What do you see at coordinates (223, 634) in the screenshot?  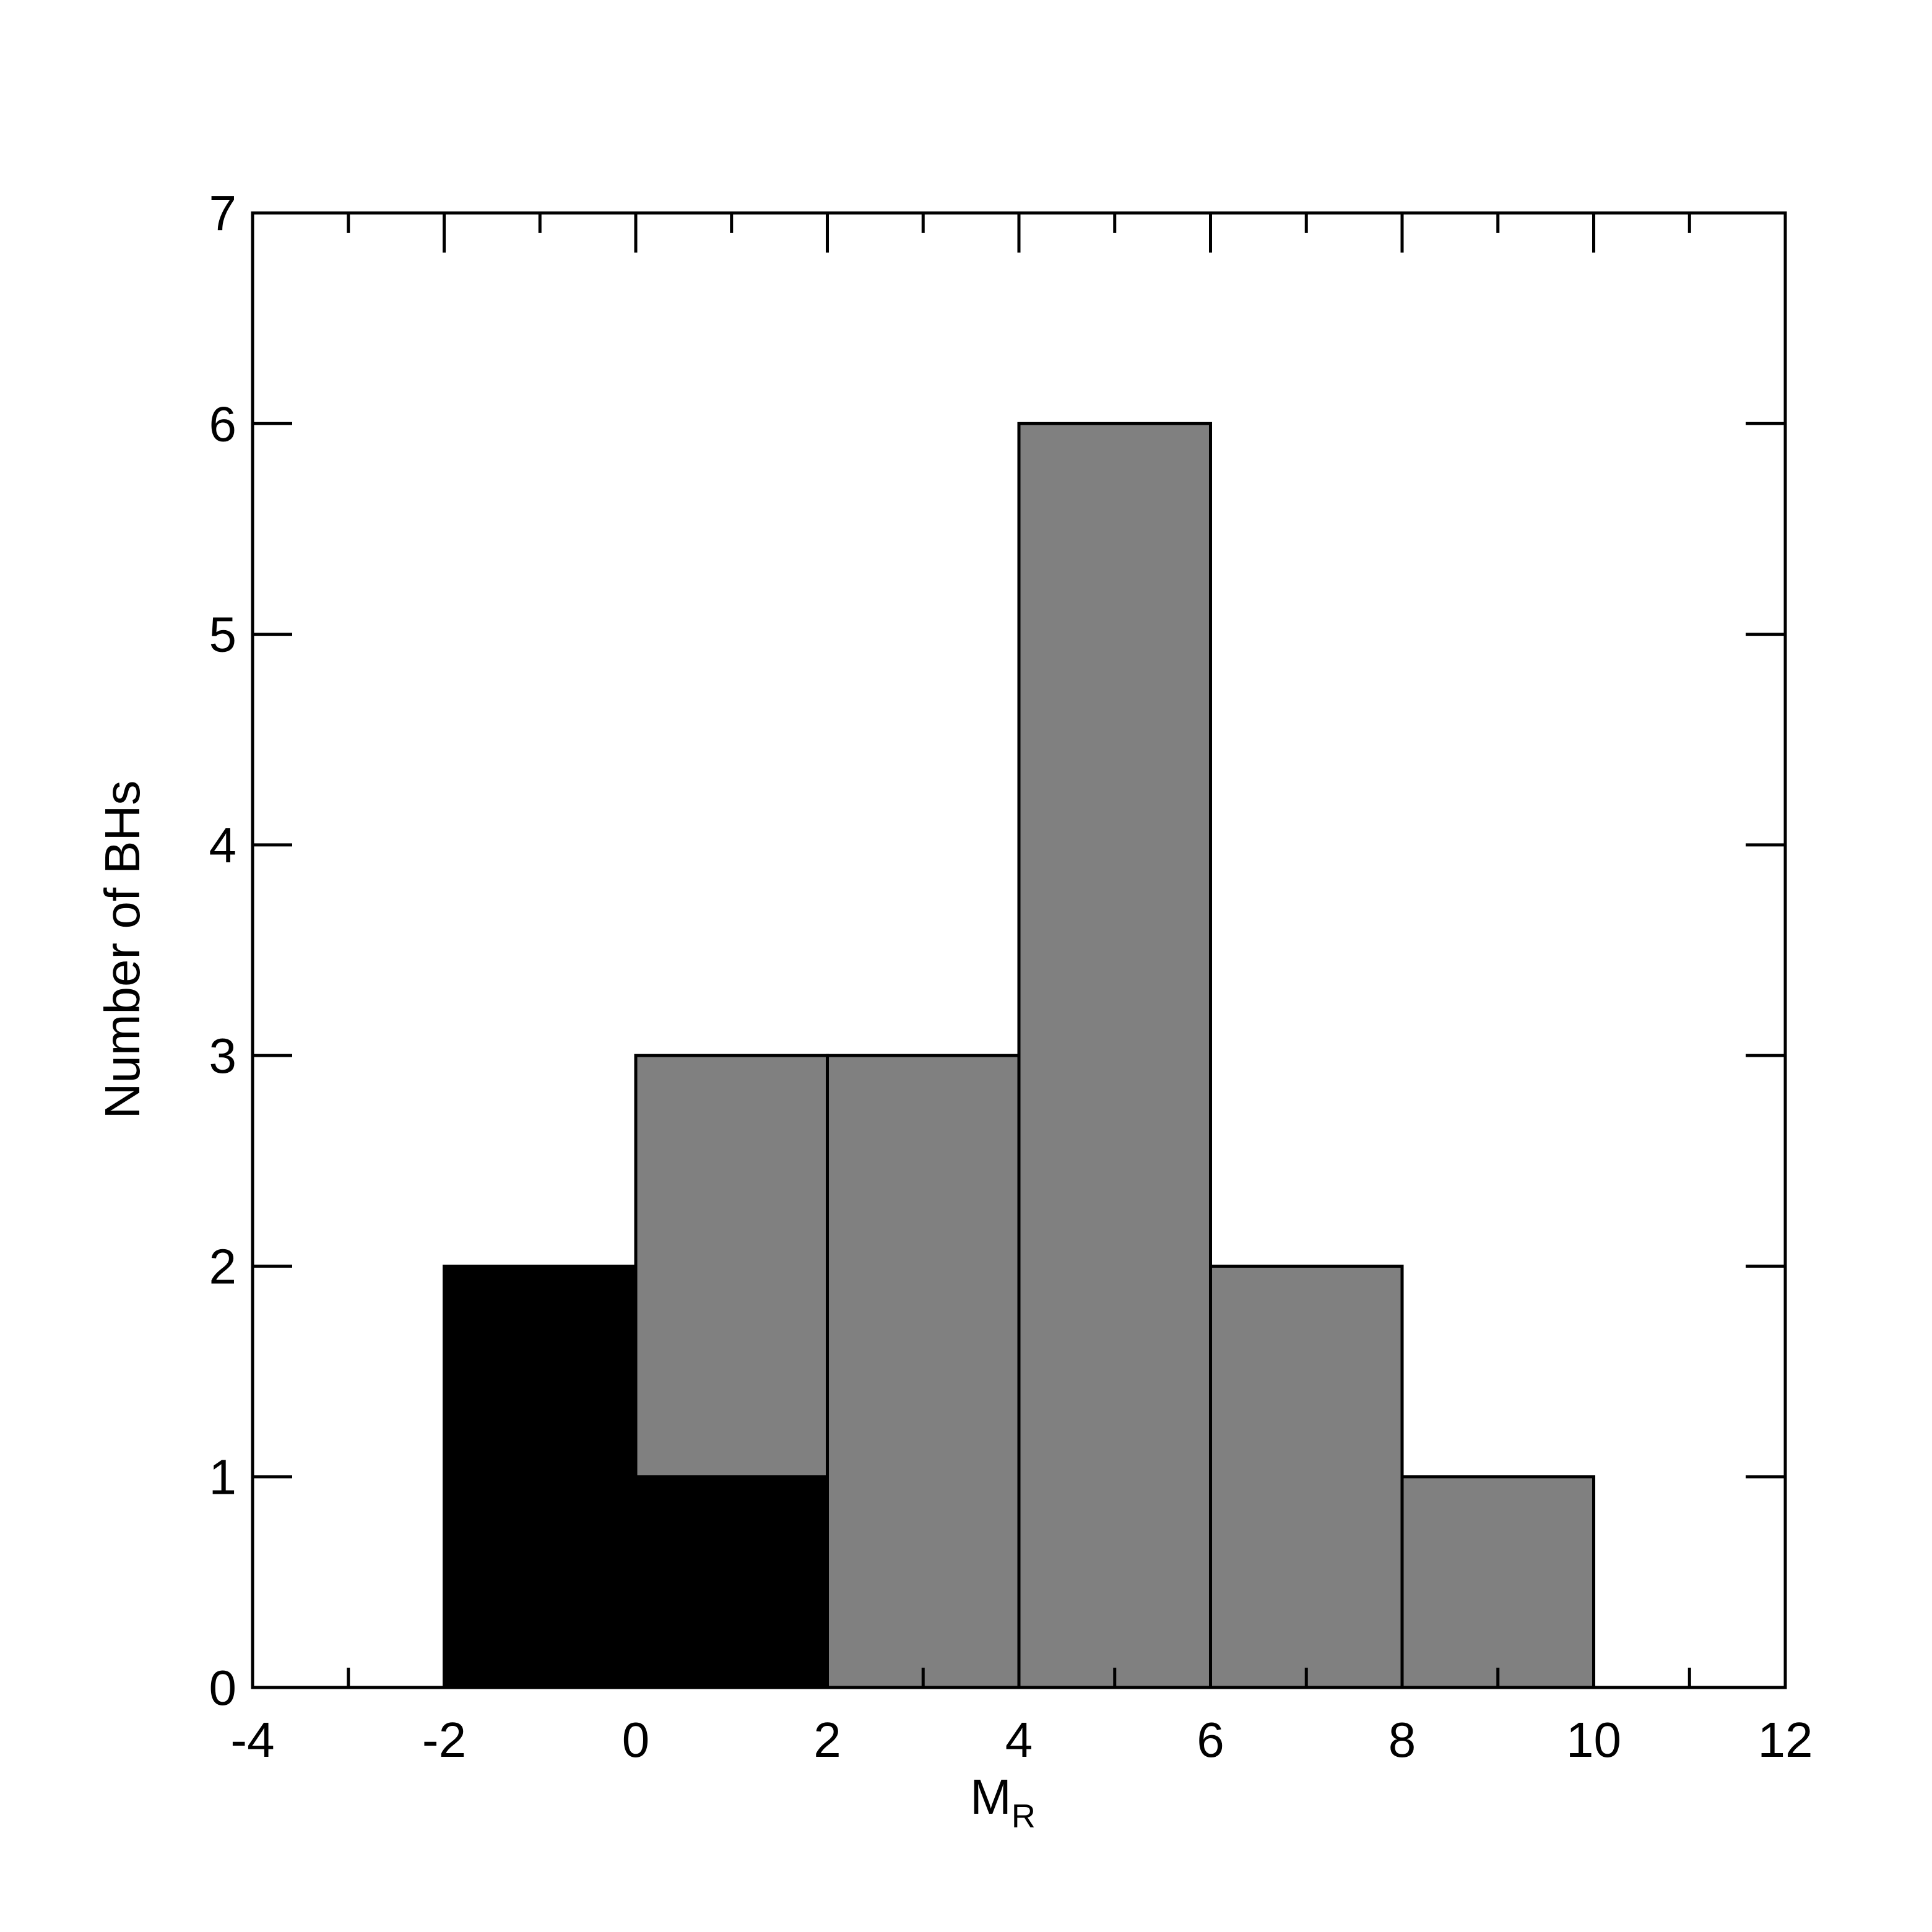 I see `y-tick-label: 5` at bounding box center [223, 634].